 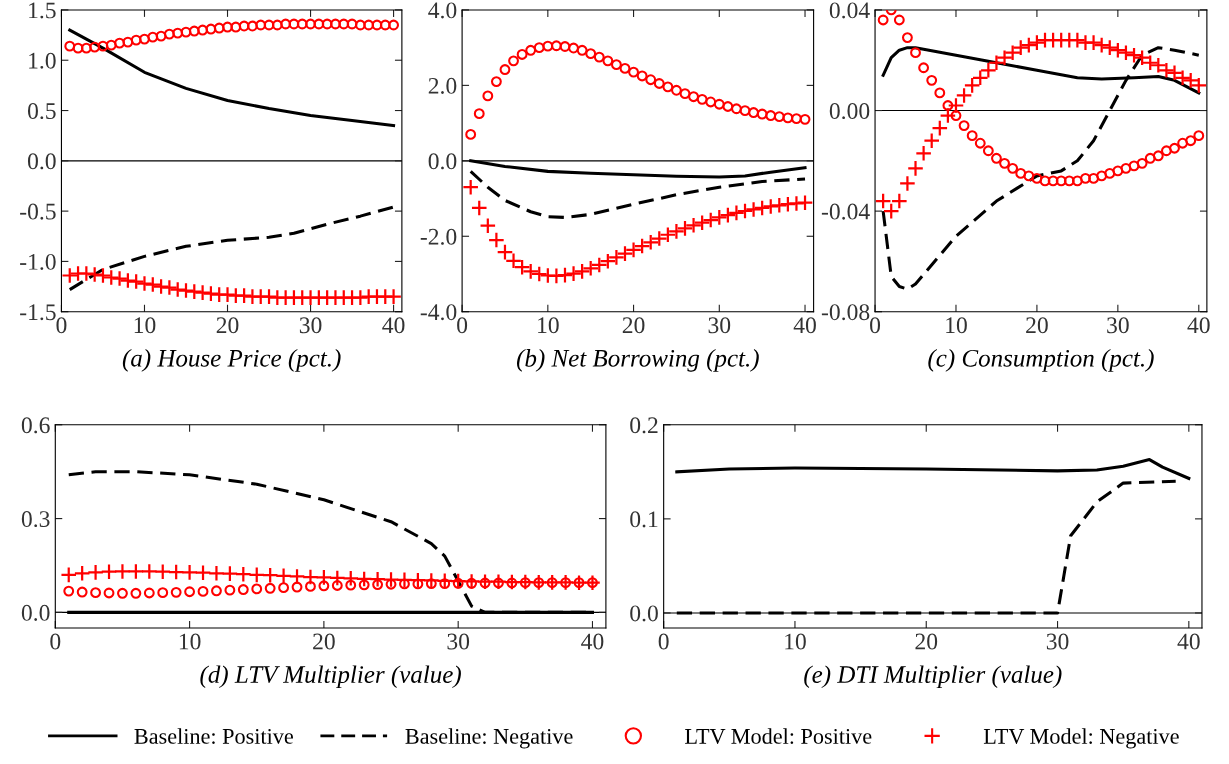 I want to click on x-axis-title: (c) Consumption (pct.), so click(x=1041, y=360).